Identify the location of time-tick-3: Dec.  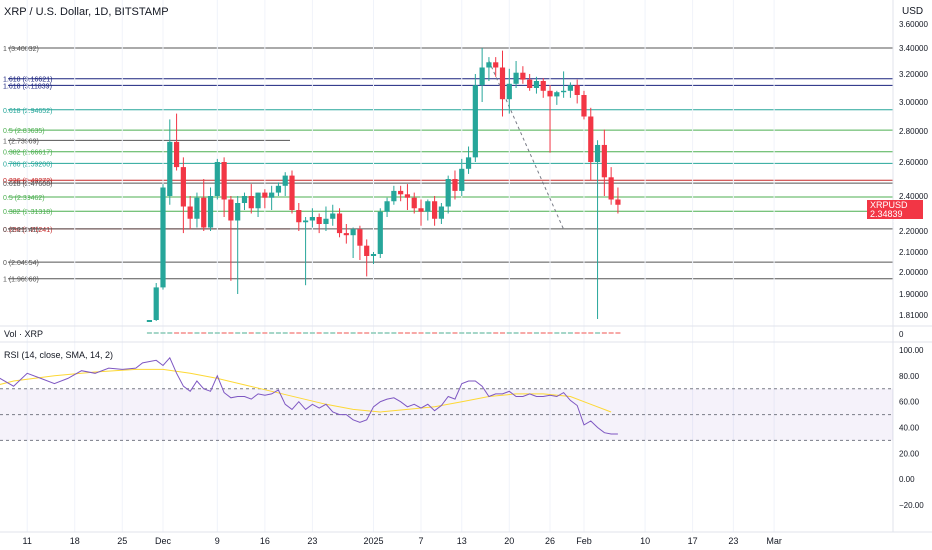
(163, 541).